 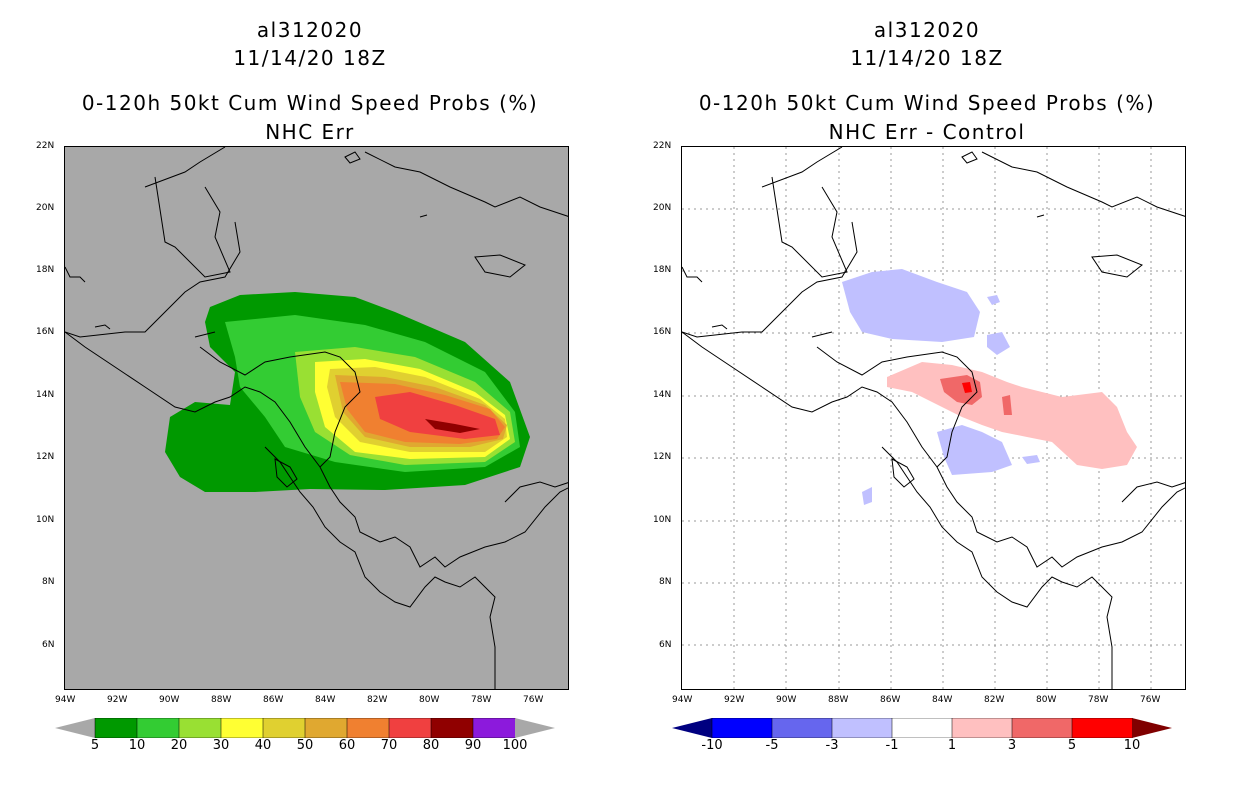 What do you see at coordinates (892, 745) in the screenshot?
I see `colorbar-tick-label: -1` at bounding box center [892, 745].